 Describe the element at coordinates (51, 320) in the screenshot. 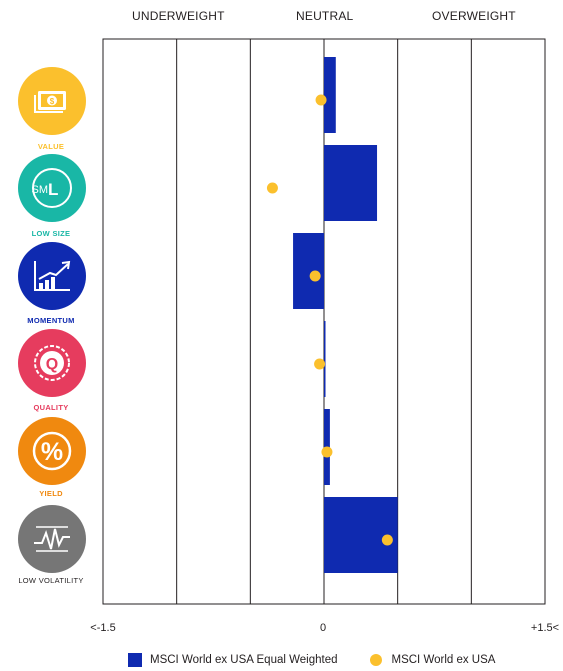

I see `factor-label-momentum: MOMENTUM` at that location.